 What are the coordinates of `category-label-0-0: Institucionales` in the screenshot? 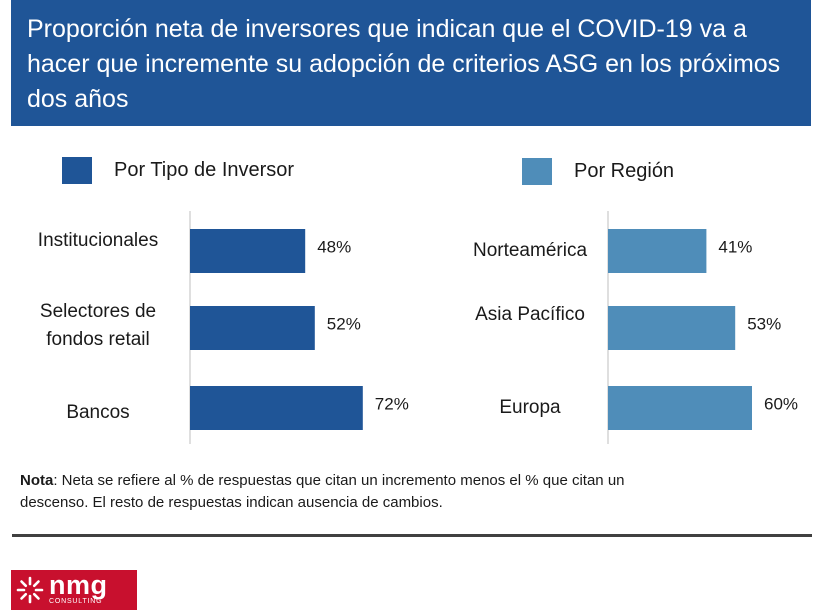 It's located at (98, 240).